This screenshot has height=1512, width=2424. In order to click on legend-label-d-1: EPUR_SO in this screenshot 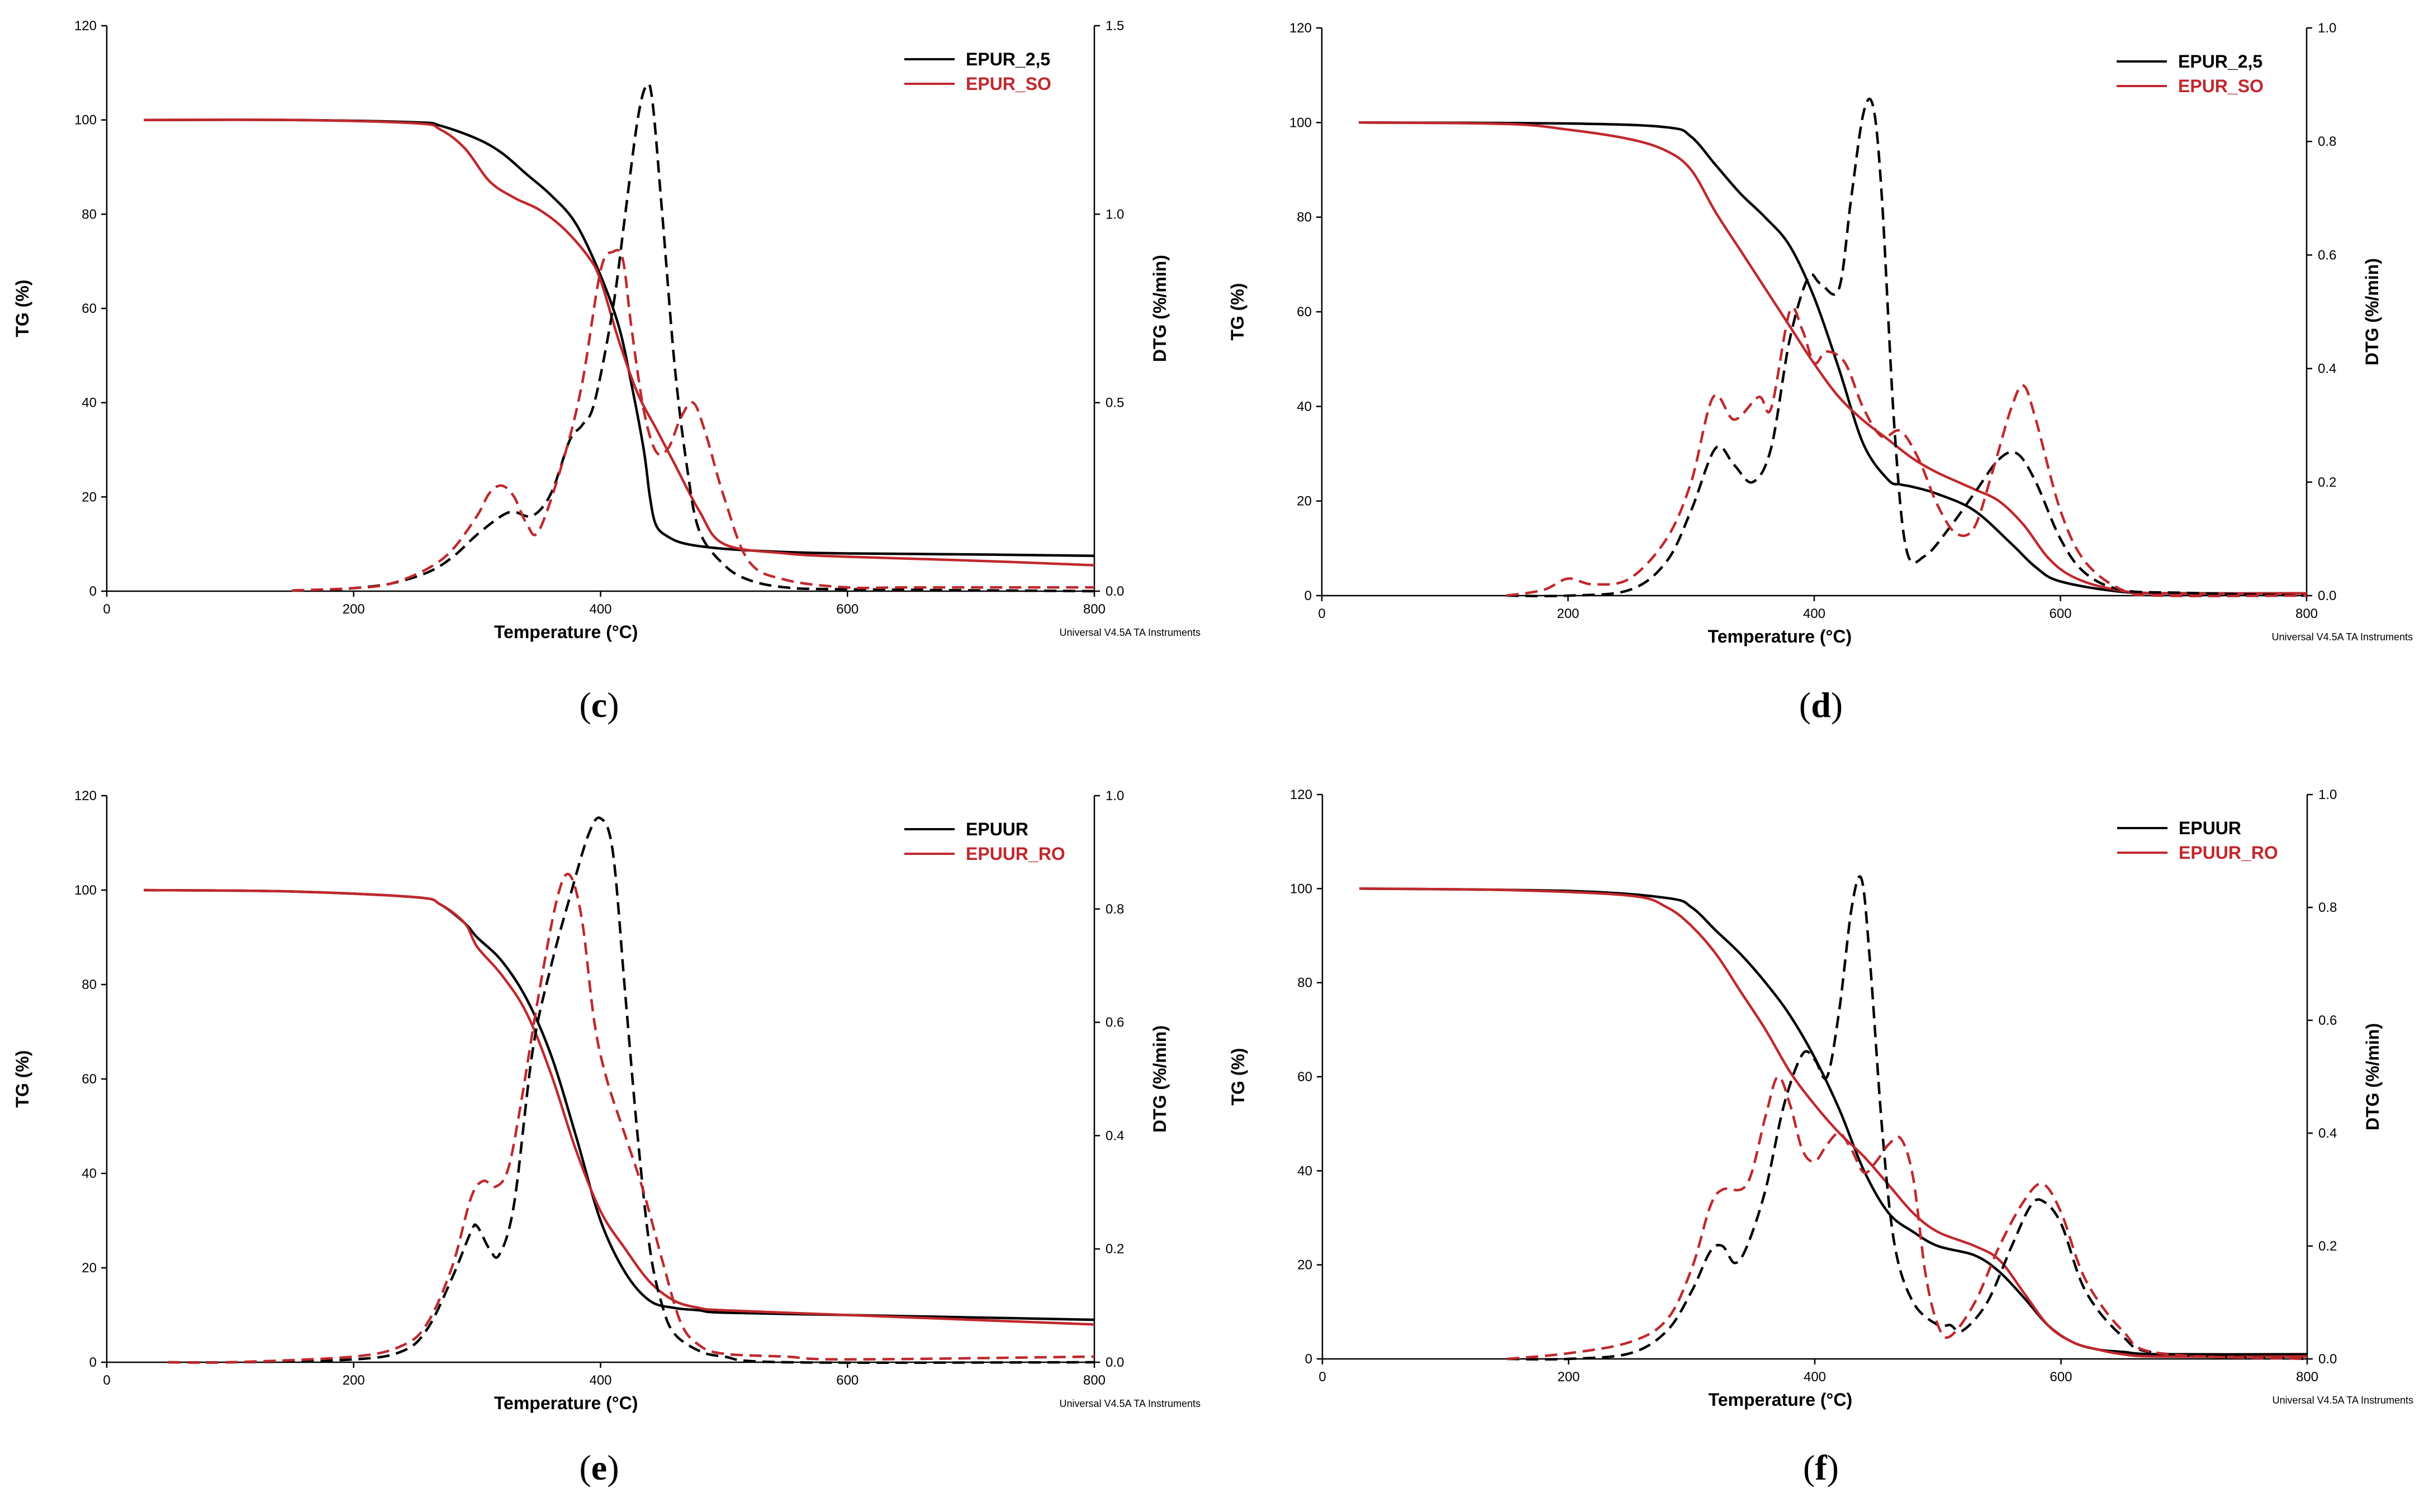, I will do `click(2221, 86)`.